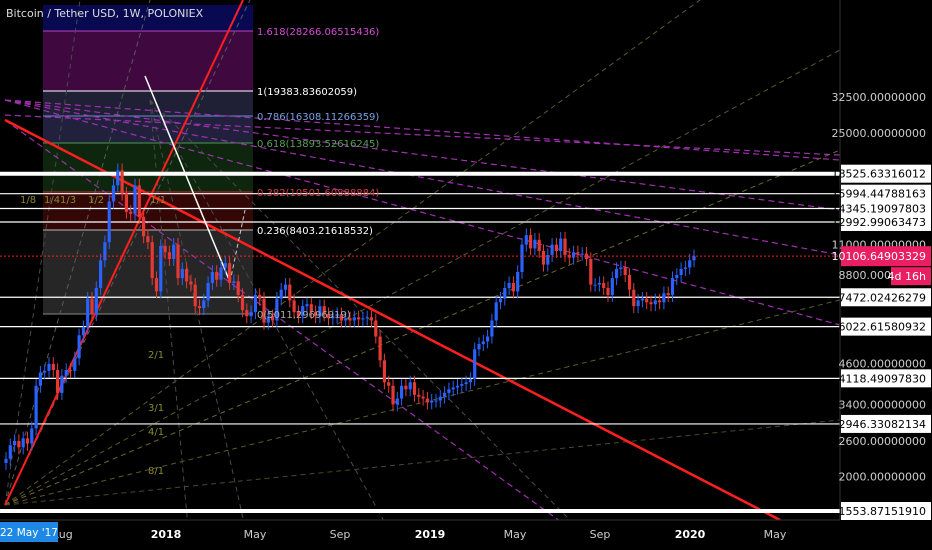 The width and height of the screenshot is (932, 550). Describe the element at coordinates (879, 133) in the screenshot. I see `y-tick-label: 25000.00000000` at that location.